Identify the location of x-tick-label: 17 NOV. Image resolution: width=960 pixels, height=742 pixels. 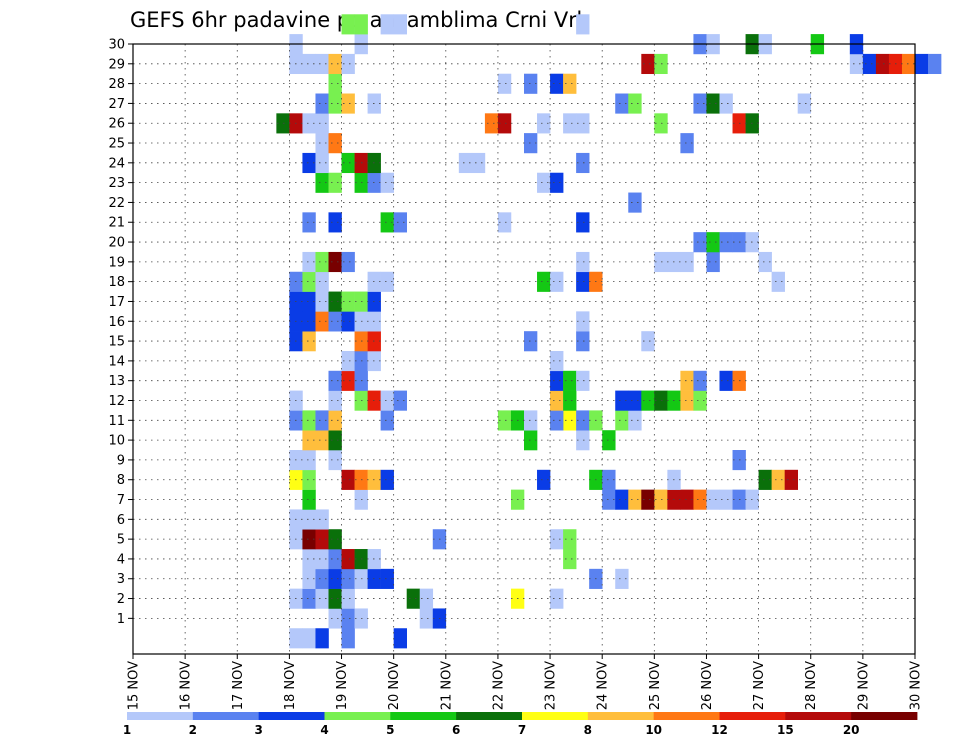
(238, 685).